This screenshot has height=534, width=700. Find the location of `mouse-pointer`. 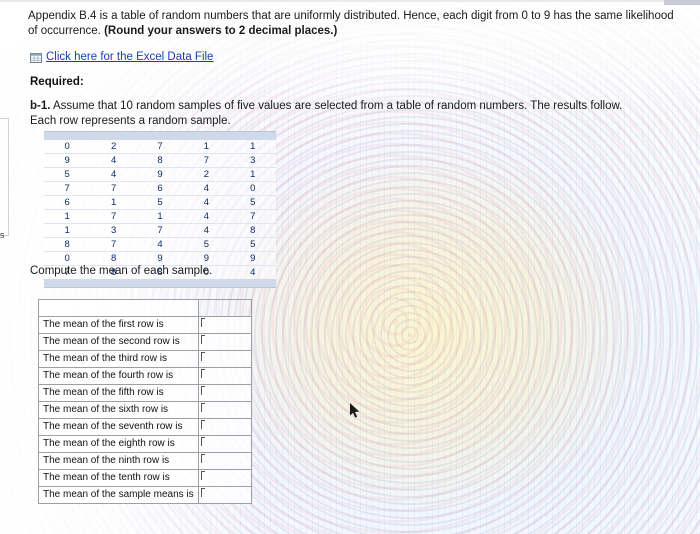

mouse-pointer is located at coordinates (355, 413).